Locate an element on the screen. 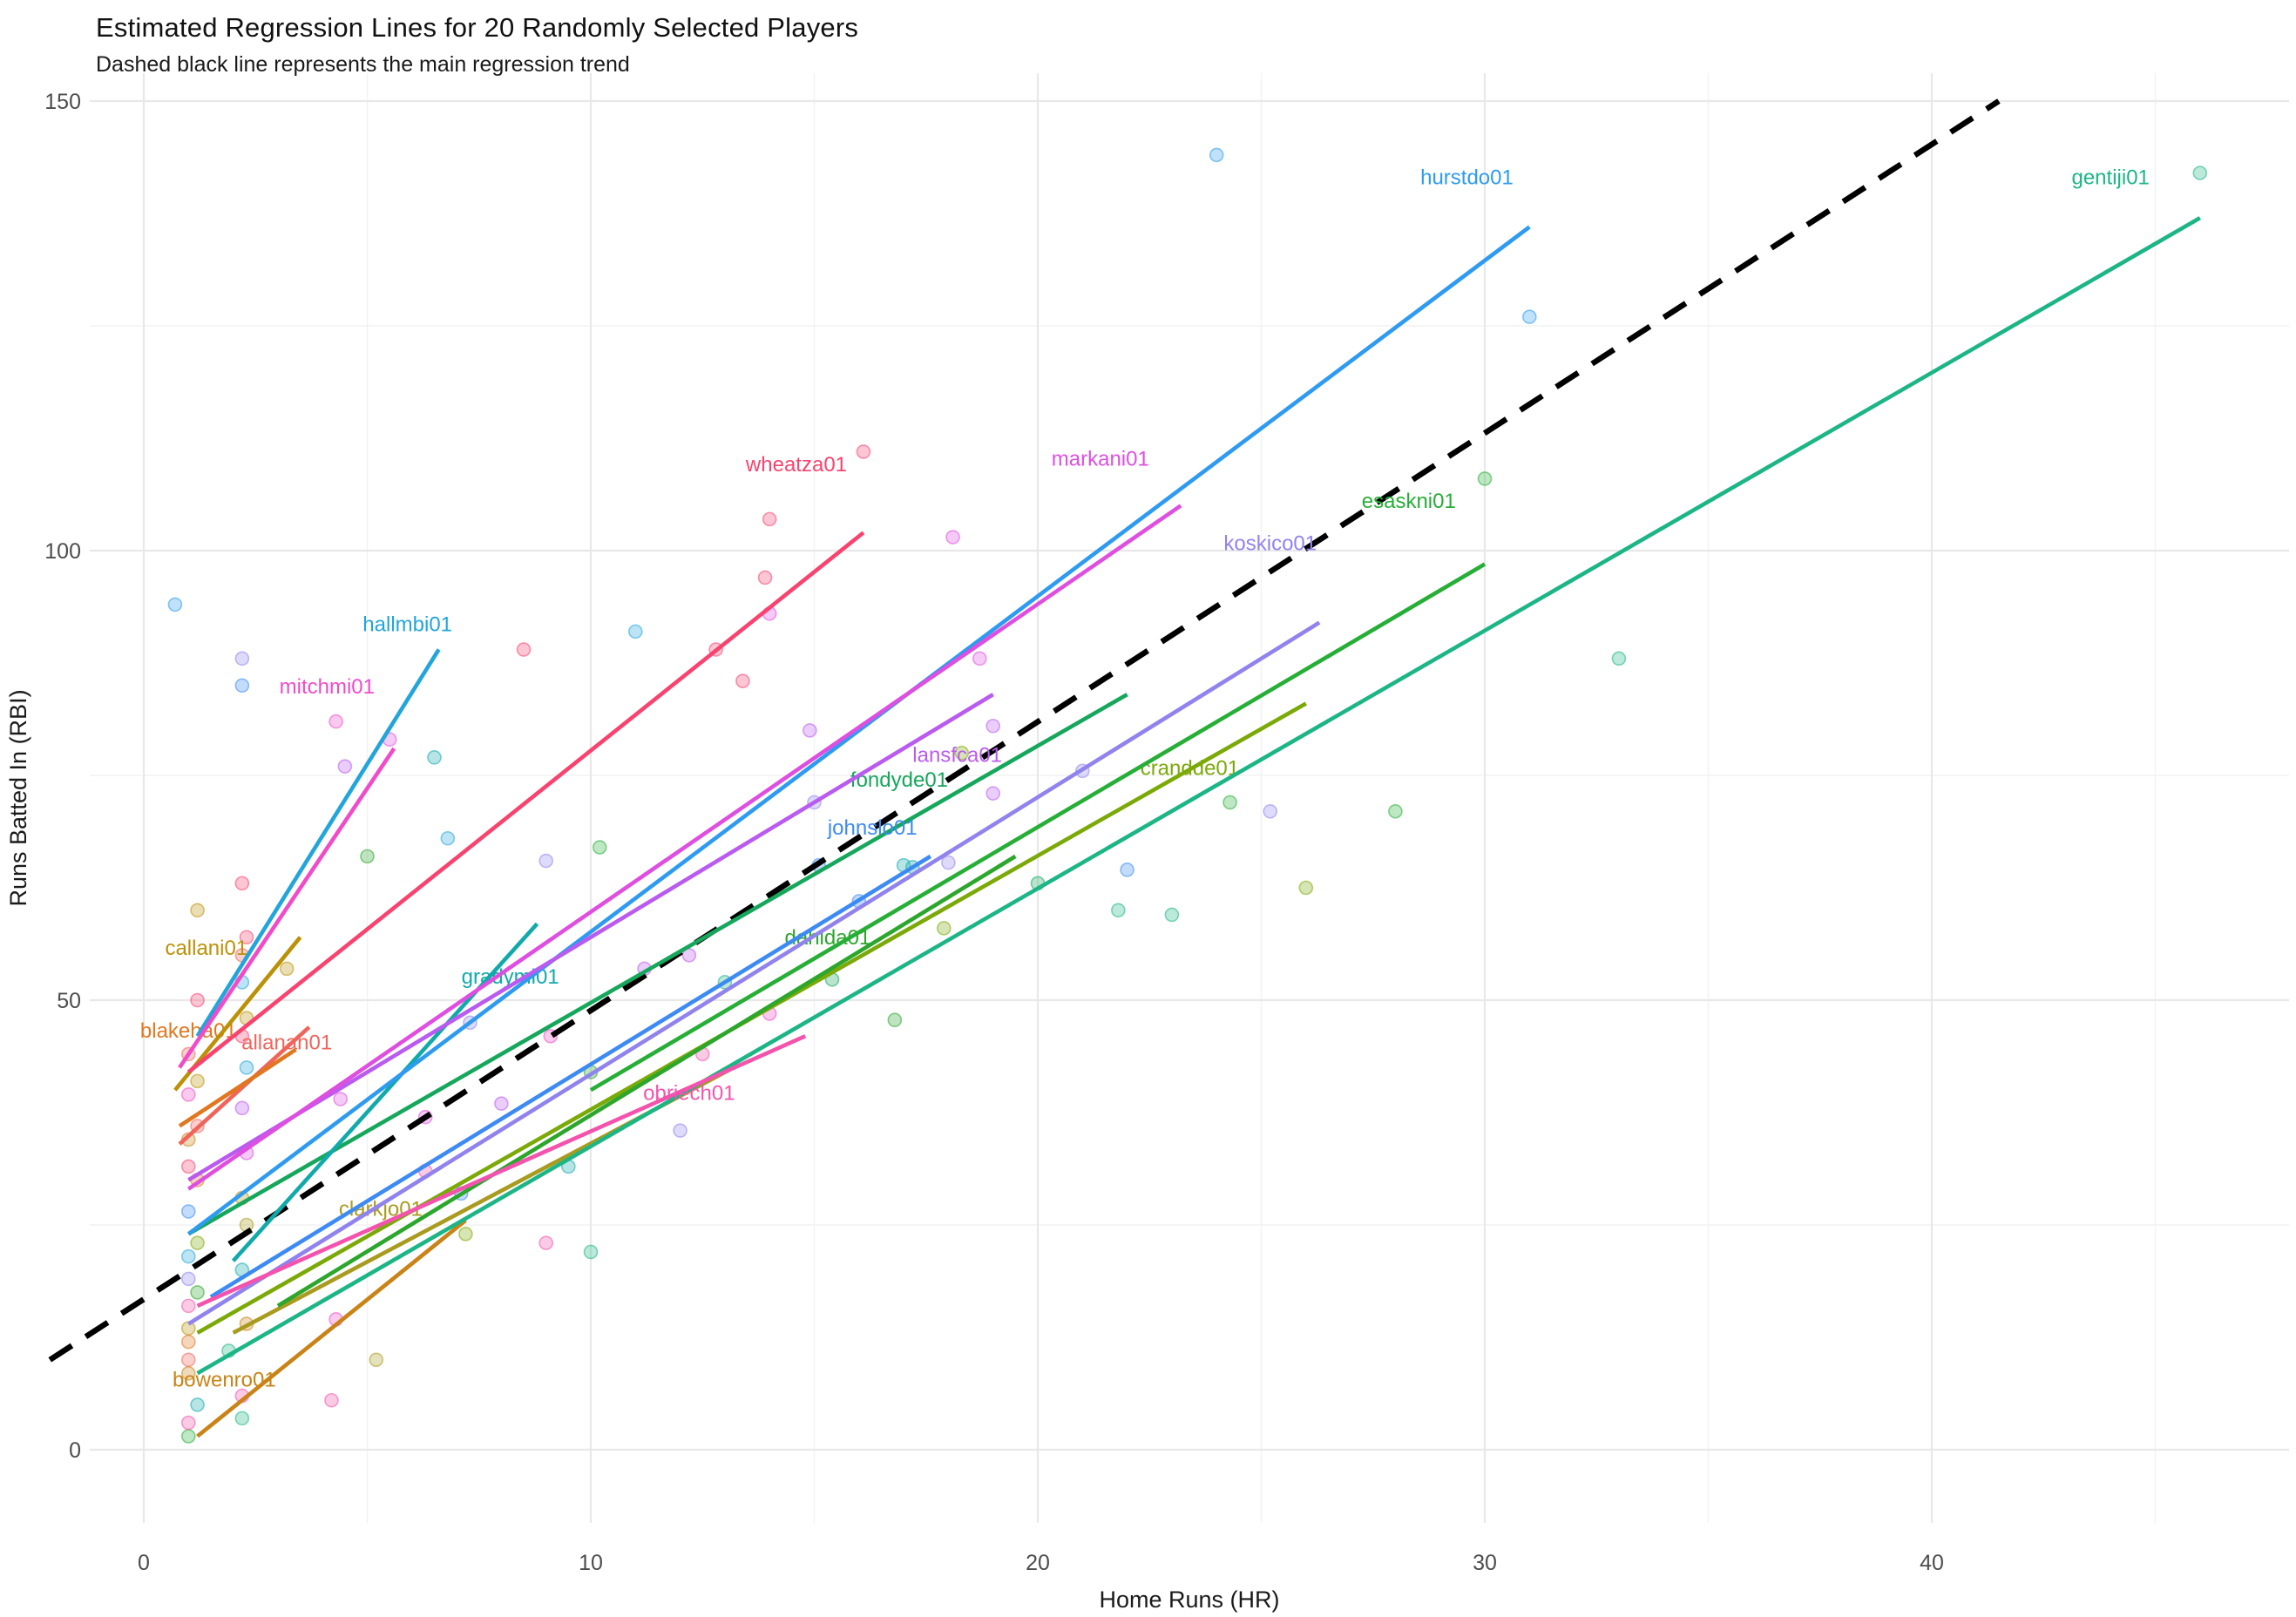 Image resolution: width=2296 pixels, height=1617 pixels. regression-line-hallmbi01 is located at coordinates (318, 843).